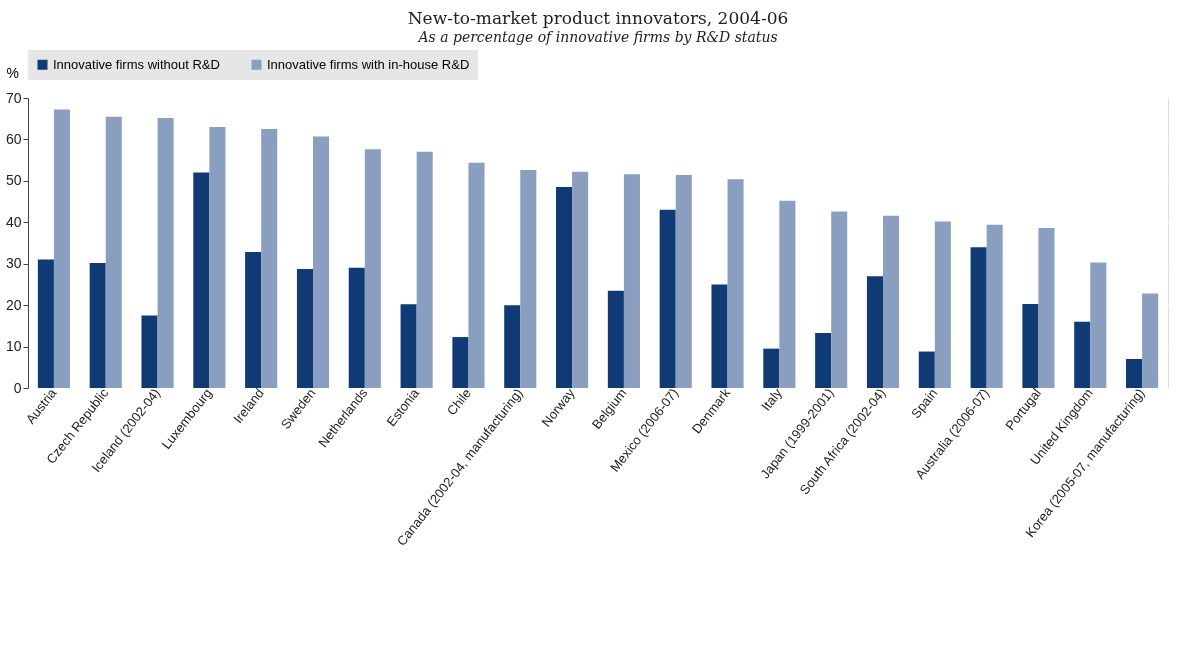 The image size is (1190, 664). Describe the element at coordinates (368, 64) in the screenshot. I see `legend-label: Innovative firms with in-house R&D` at that location.